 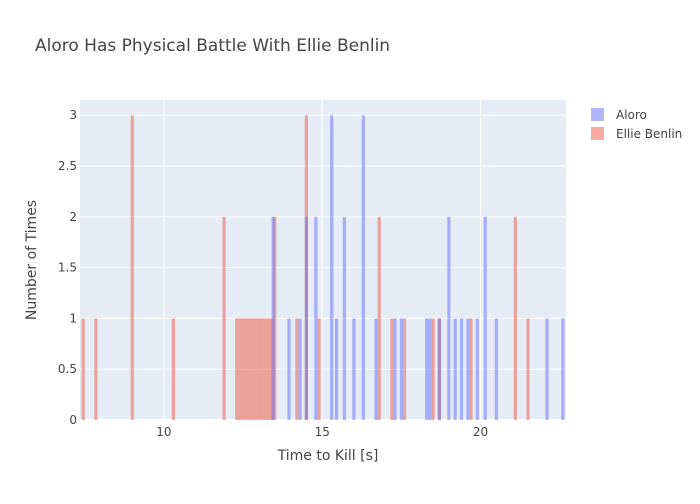 What do you see at coordinates (67, 369) in the screenshot?
I see `y-tick-label: 0.5` at bounding box center [67, 369].